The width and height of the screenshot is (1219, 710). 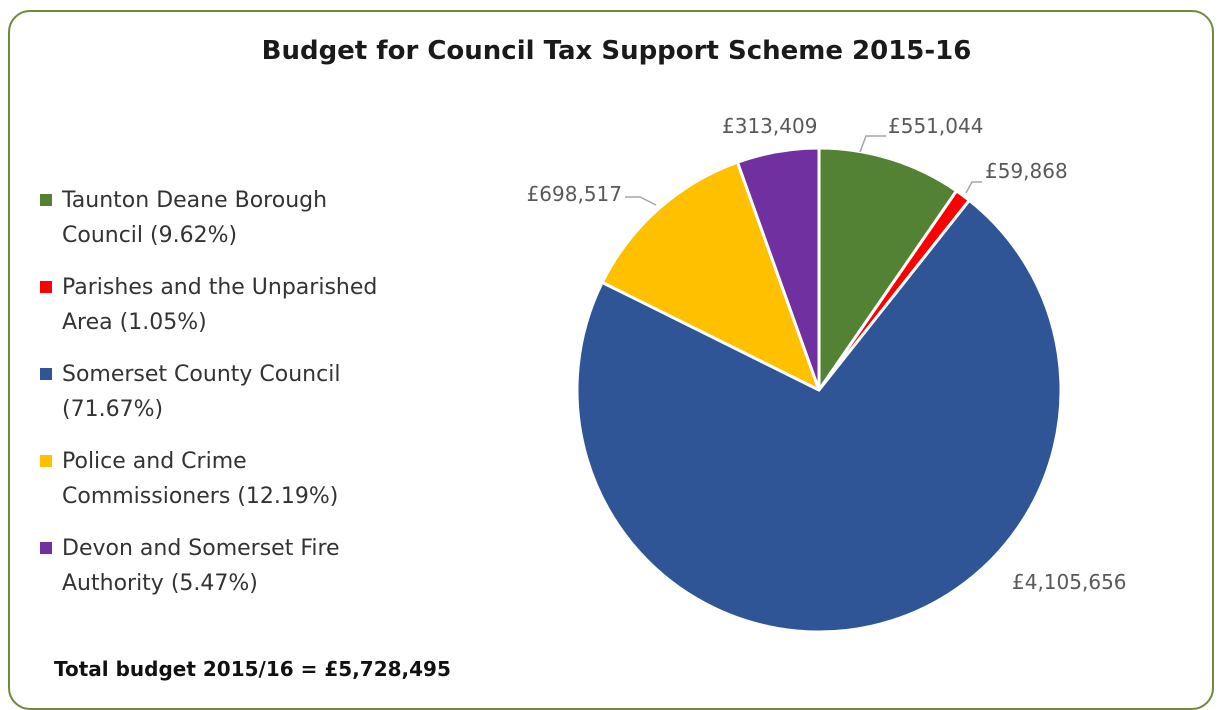 What do you see at coordinates (201, 374) in the screenshot?
I see `legend-label-line1: Somerset County Council` at bounding box center [201, 374].